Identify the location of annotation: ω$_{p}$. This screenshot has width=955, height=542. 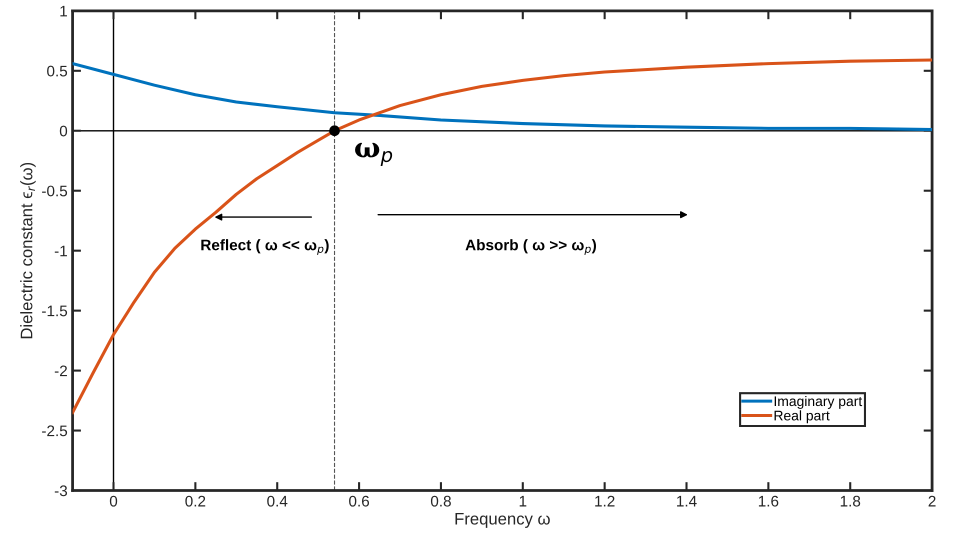
(373, 154).